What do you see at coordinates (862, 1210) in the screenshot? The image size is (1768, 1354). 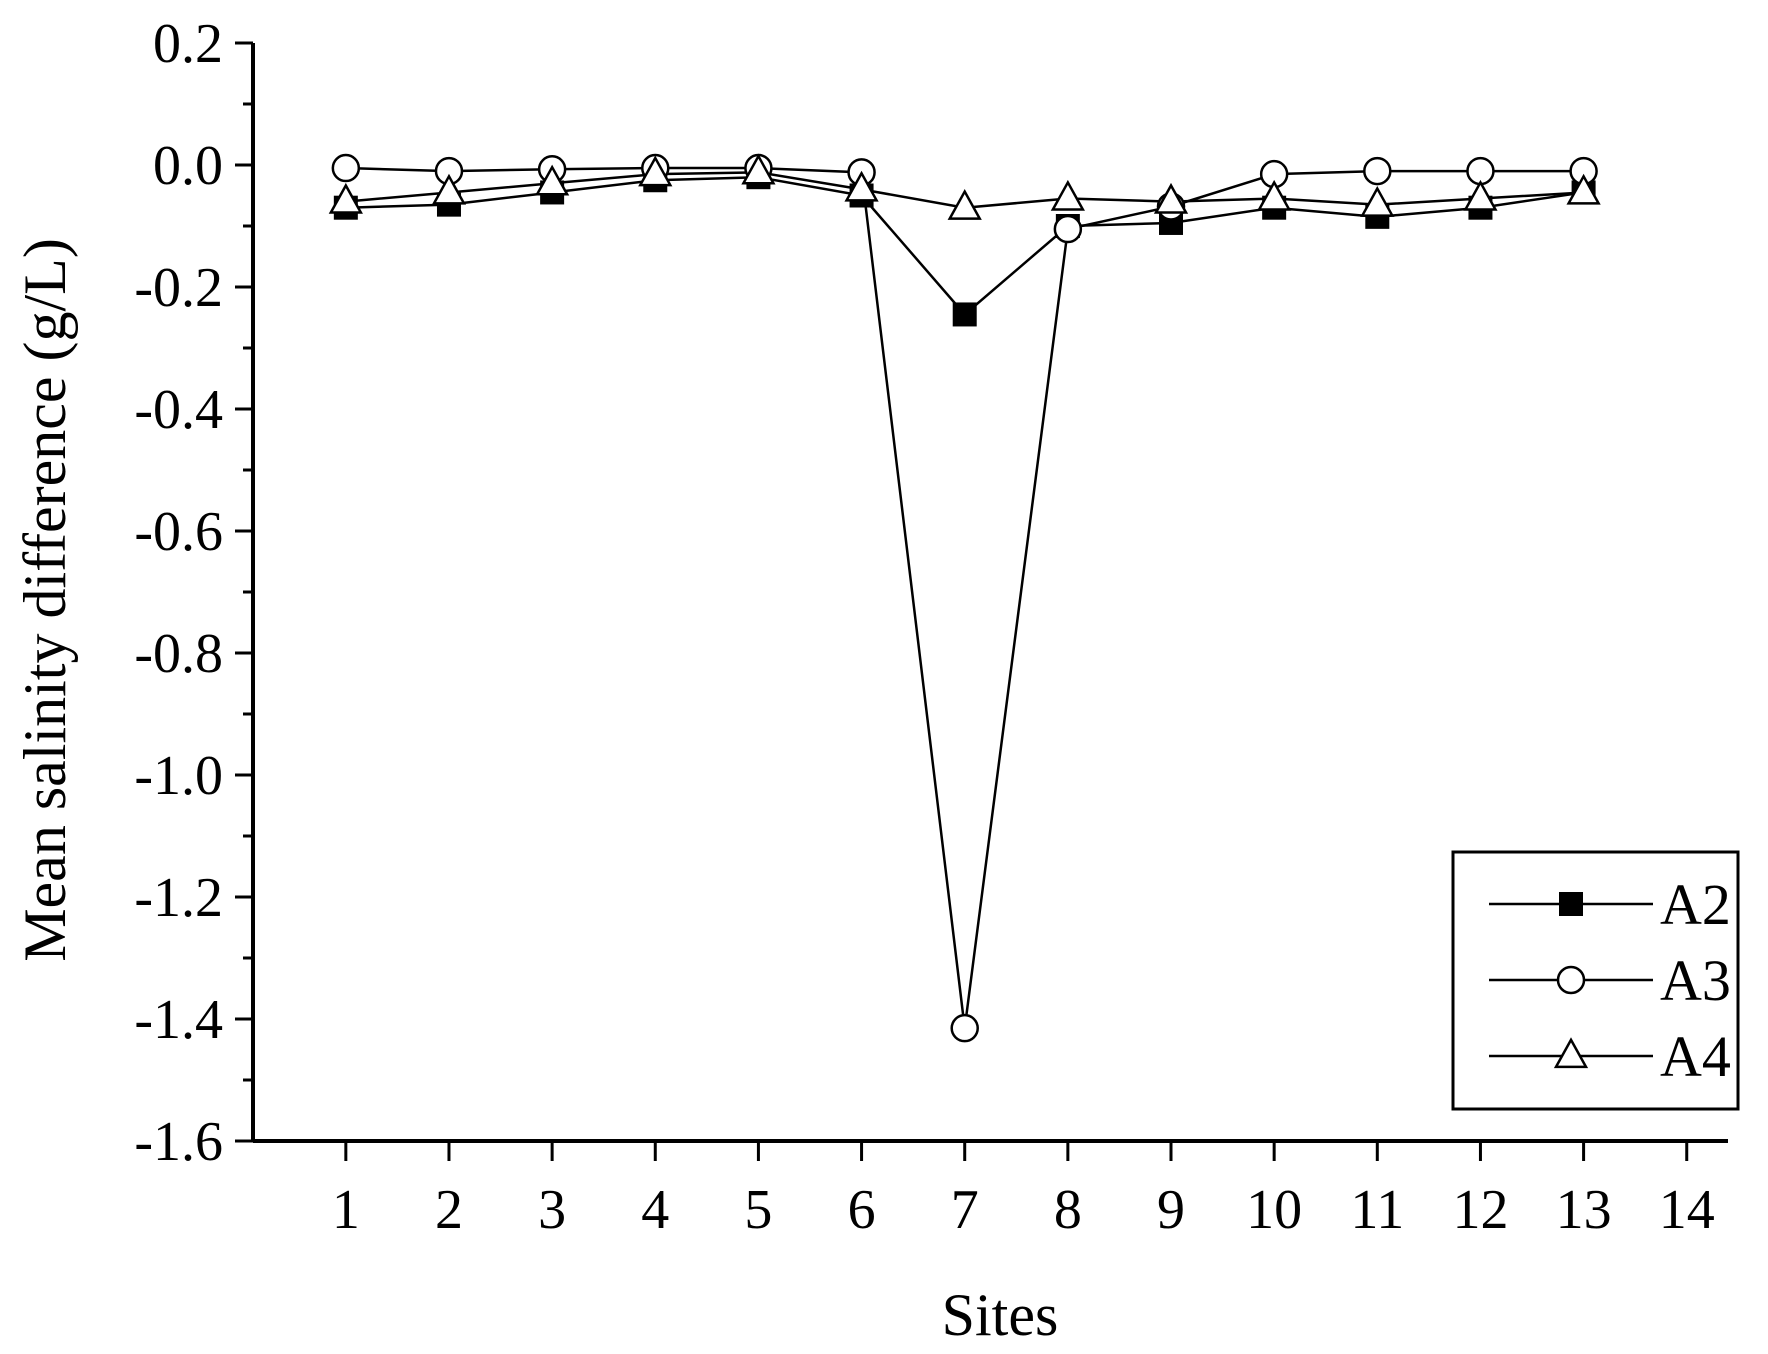 I see `x-tick-label: 6` at bounding box center [862, 1210].